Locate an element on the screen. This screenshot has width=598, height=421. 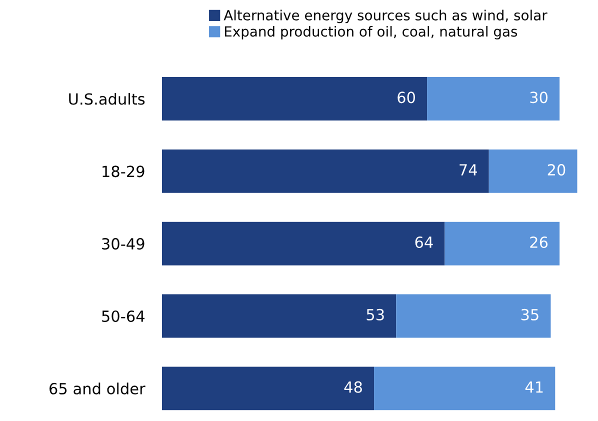
data-label: 30 is located at coordinates (539, 98).